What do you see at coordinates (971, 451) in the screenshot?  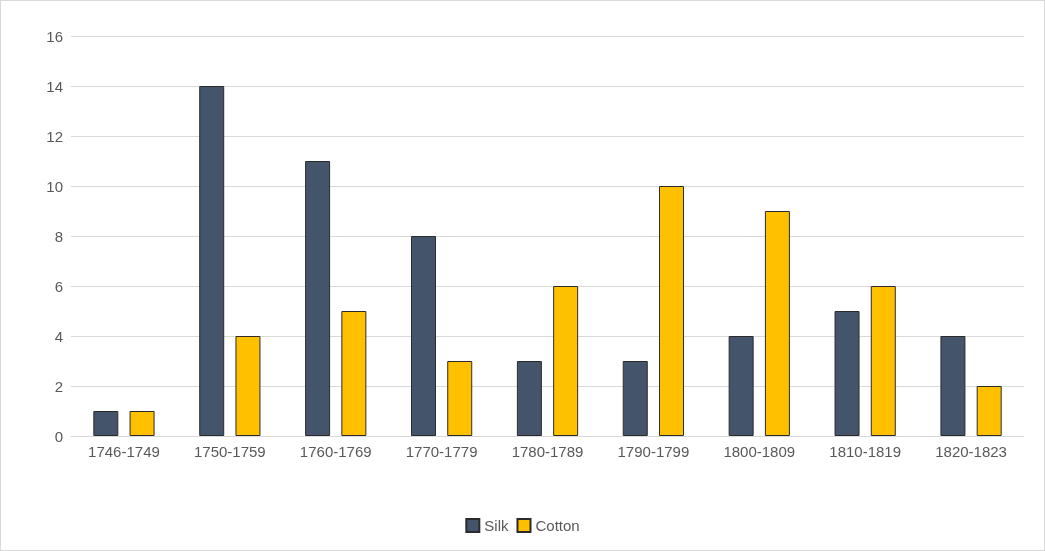 I see `x-tick-label: 1820-1823` at bounding box center [971, 451].